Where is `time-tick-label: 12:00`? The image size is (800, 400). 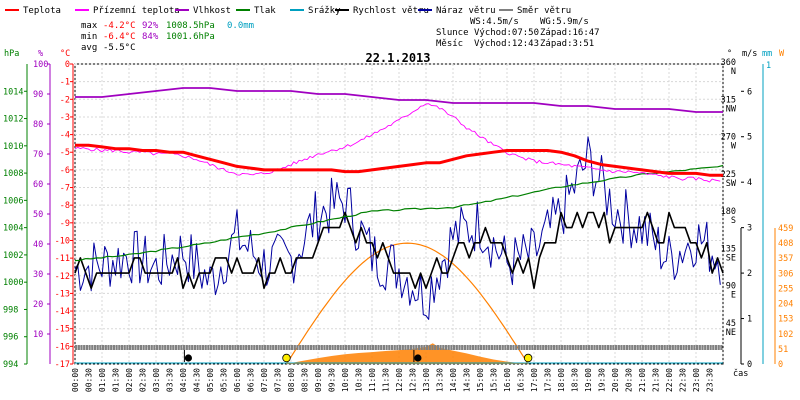
time-tick-label: 12:00 is located at coordinates (399, 380).